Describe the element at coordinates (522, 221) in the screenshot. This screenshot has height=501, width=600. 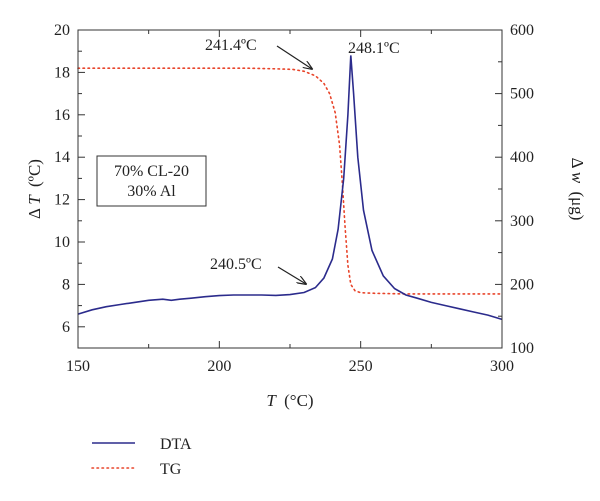
I see `y-right-tick-label: 300` at that location.